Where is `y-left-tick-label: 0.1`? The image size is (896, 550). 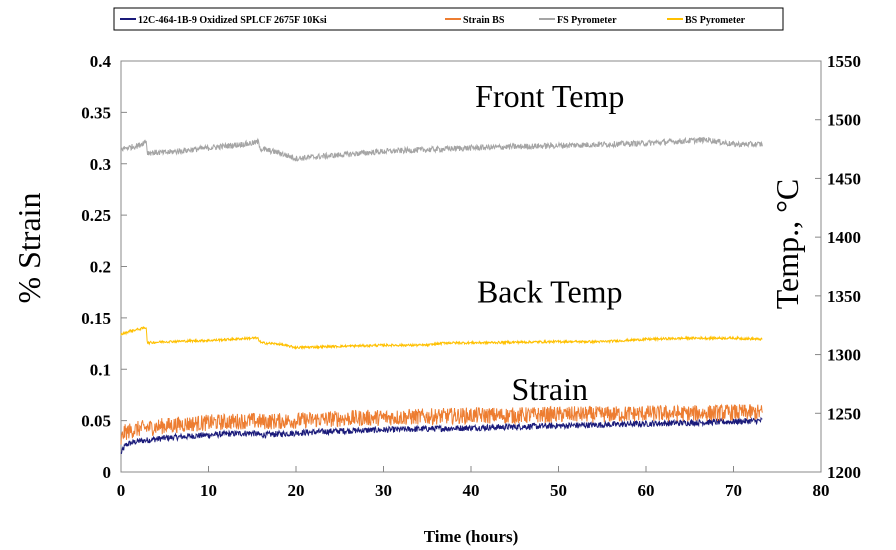
y-left-tick-label: 0.1 is located at coordinates (100, 369).